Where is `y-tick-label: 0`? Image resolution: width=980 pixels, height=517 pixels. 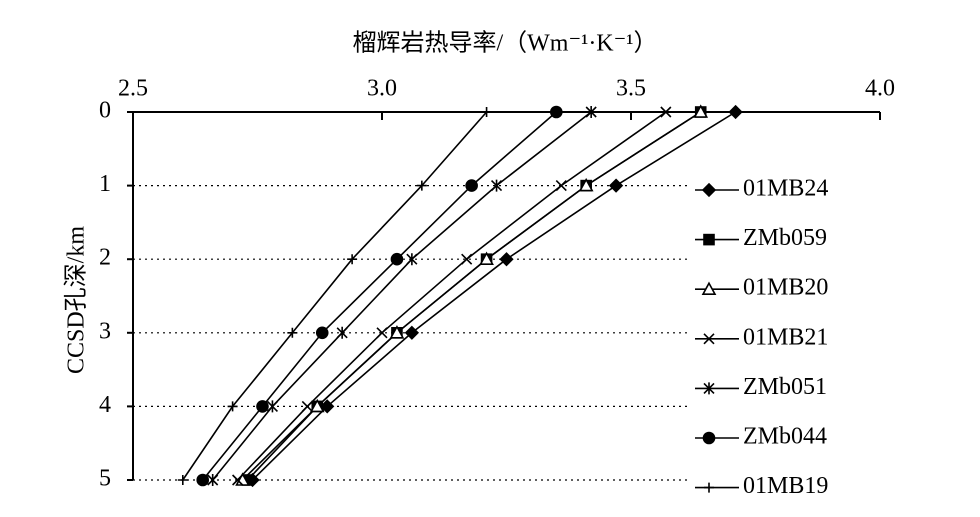
y-tick-label: 0 is located at coordinates (105, 111).